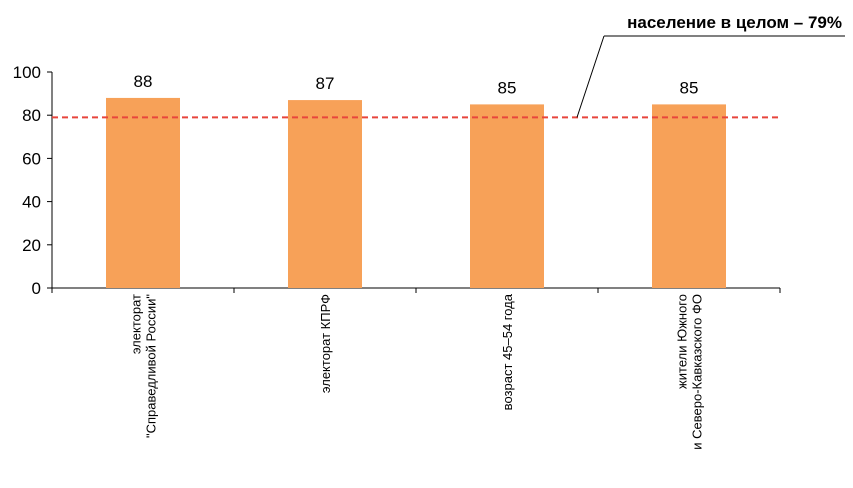 The width and height of the screenshot is (853, 488). I want to click on x-category-label: электорат, so click(136, 324).